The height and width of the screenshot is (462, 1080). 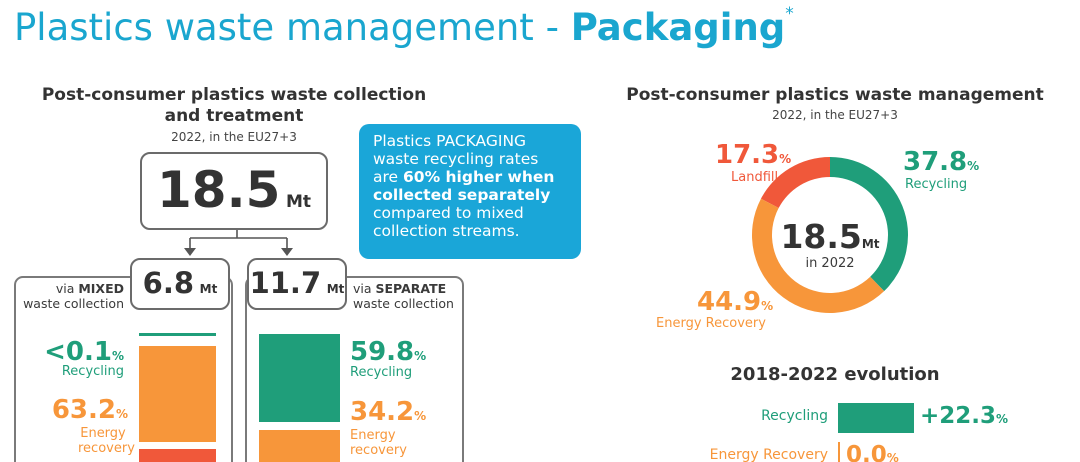 What do you see at coordinates (835, 374) in the screenshot?
I see `evolution-title: 2018-2022 evolution` at bounding box center [835, 374].